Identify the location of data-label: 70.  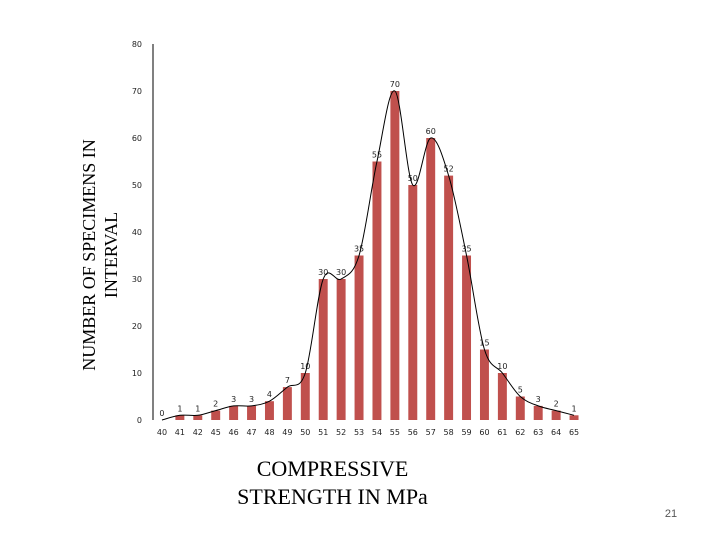
(395, 84).